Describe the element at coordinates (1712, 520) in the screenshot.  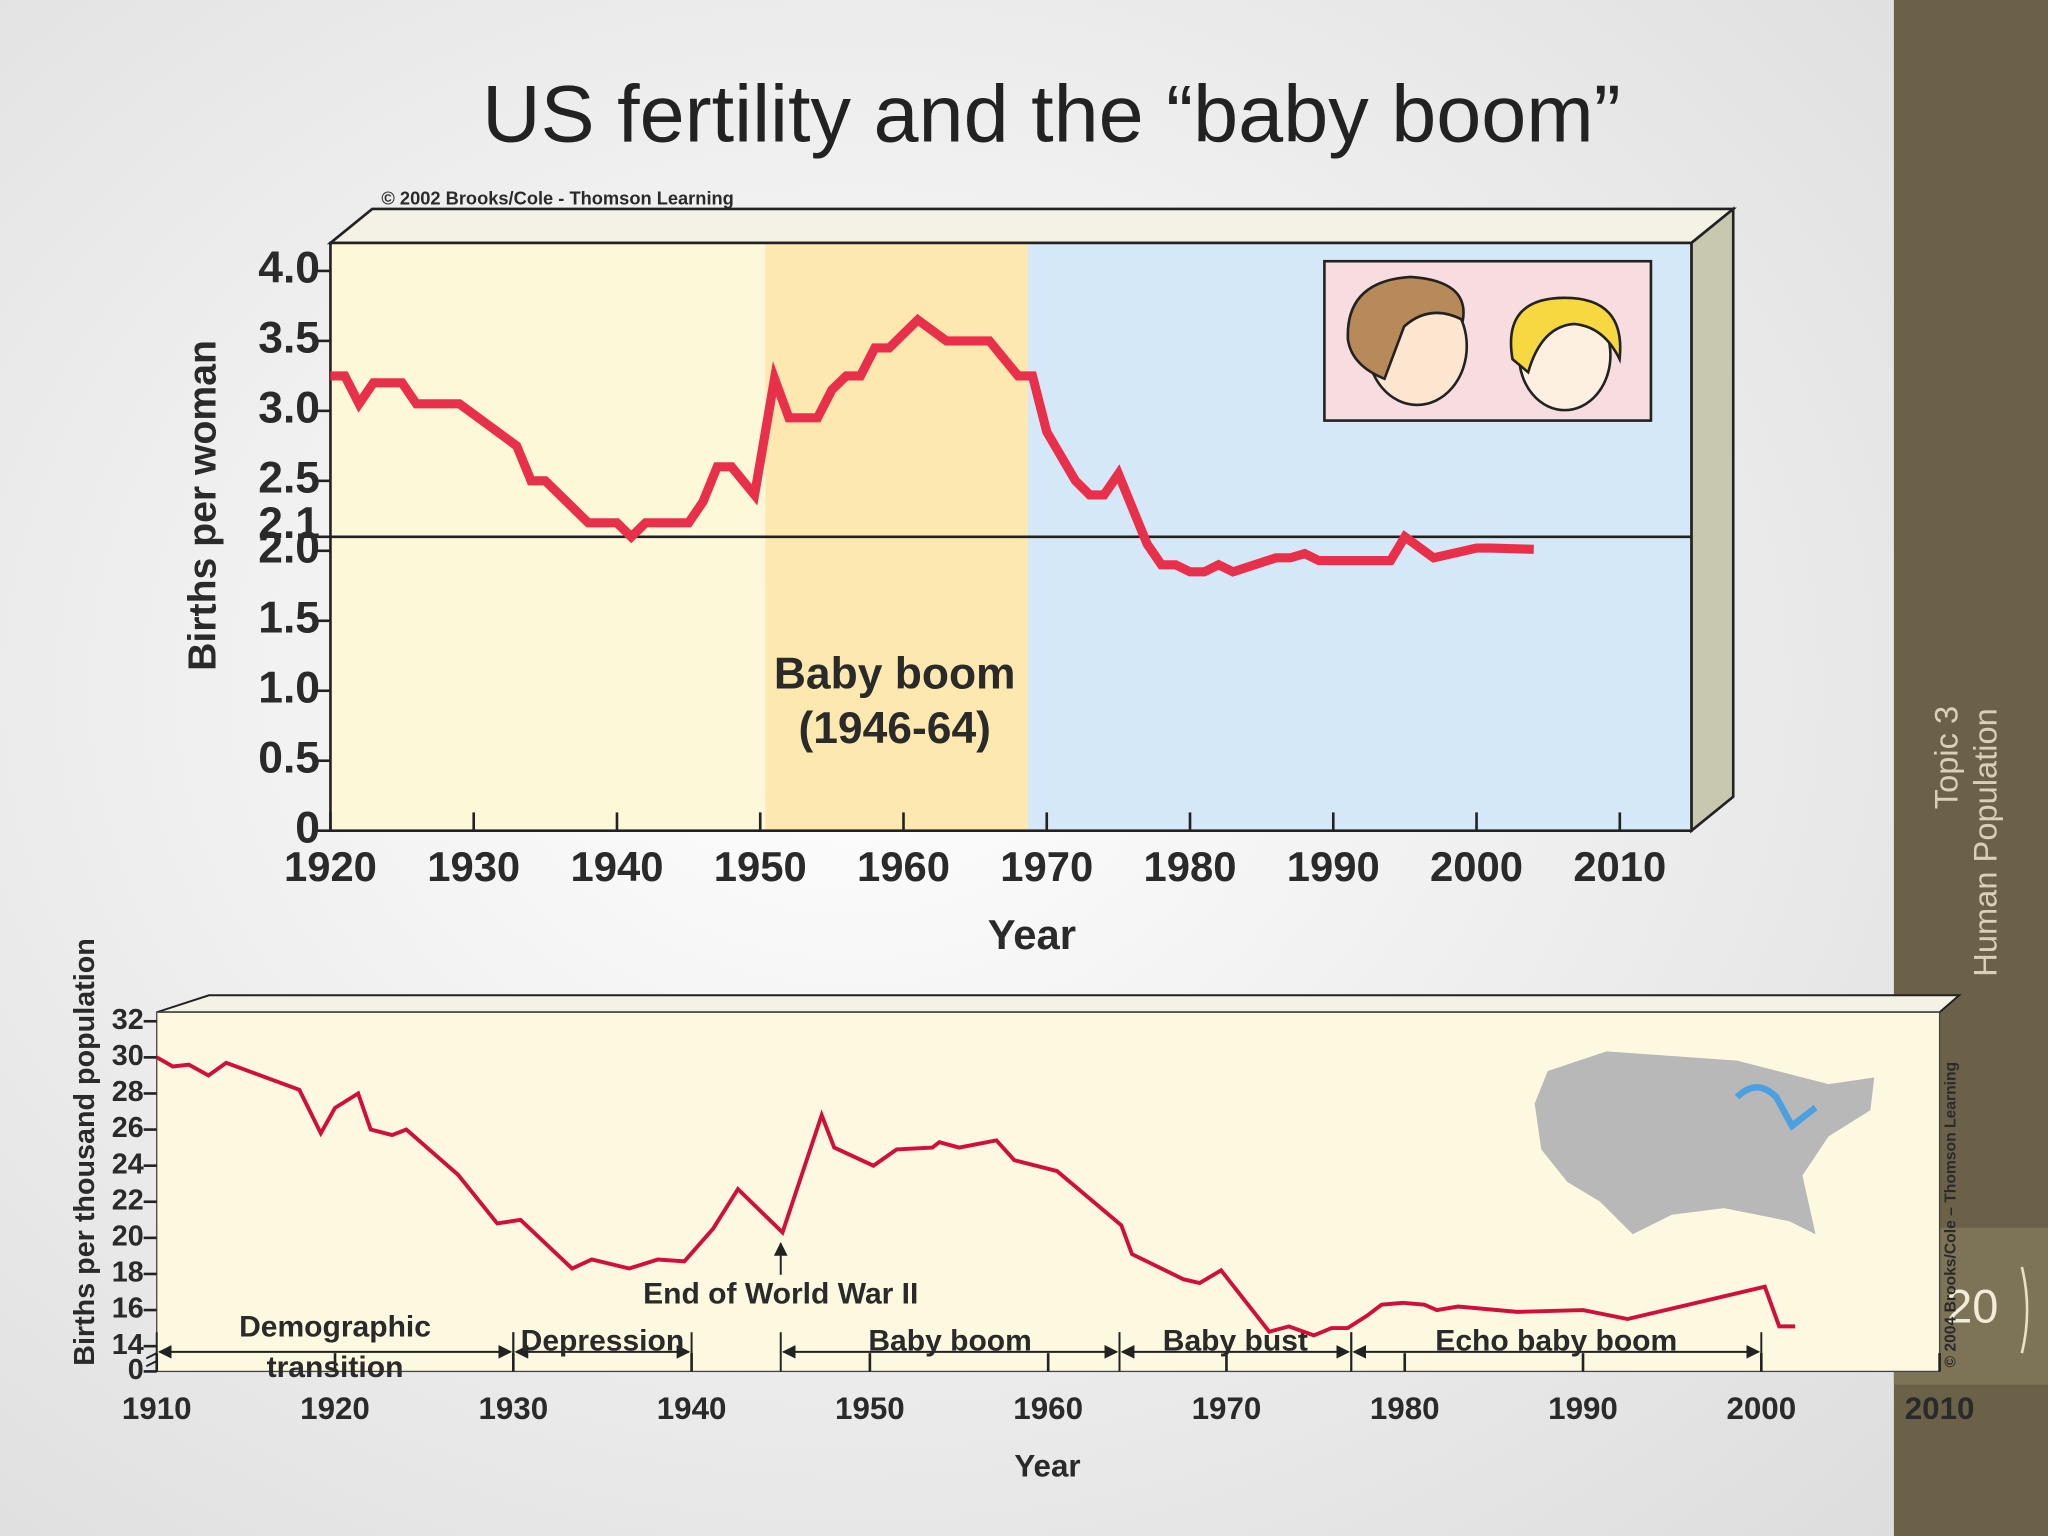
I see `frame-side` at that location.